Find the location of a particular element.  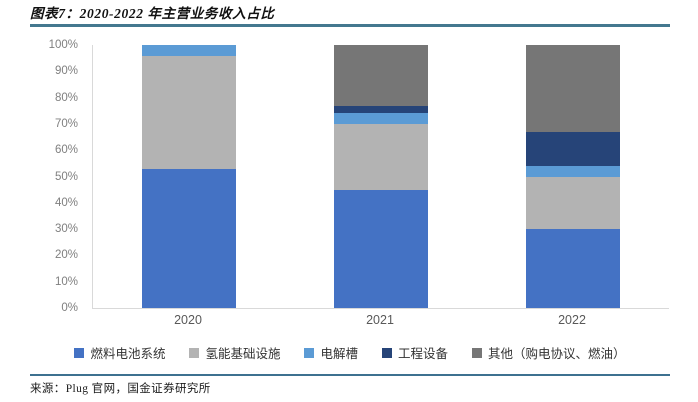

y-axis: 0% 10% 20% 30% 40% 50% 60% 70% 80% 90% 100% is located at coordinates (42, 176).